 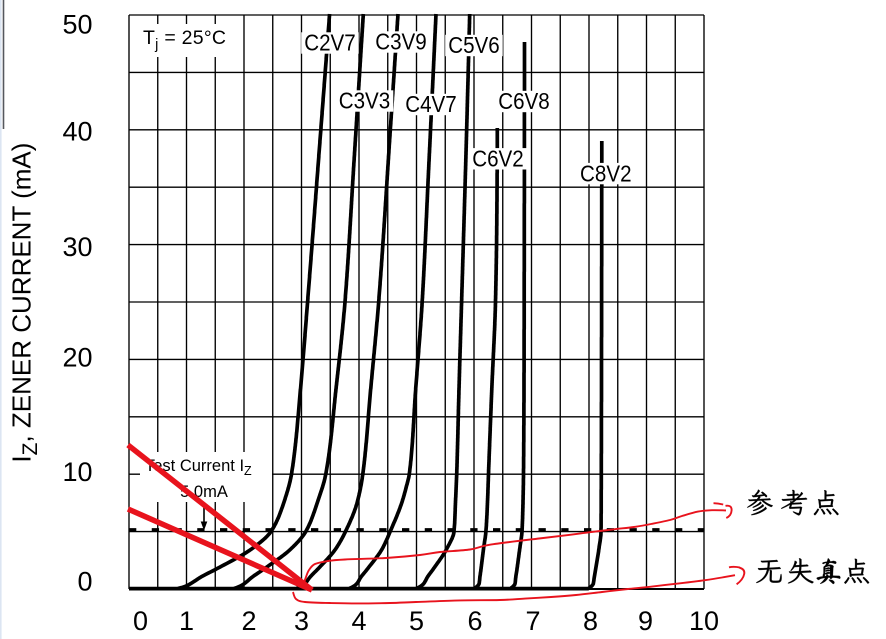 I want to click on svg-text: 1, so click(x=186, y=621).